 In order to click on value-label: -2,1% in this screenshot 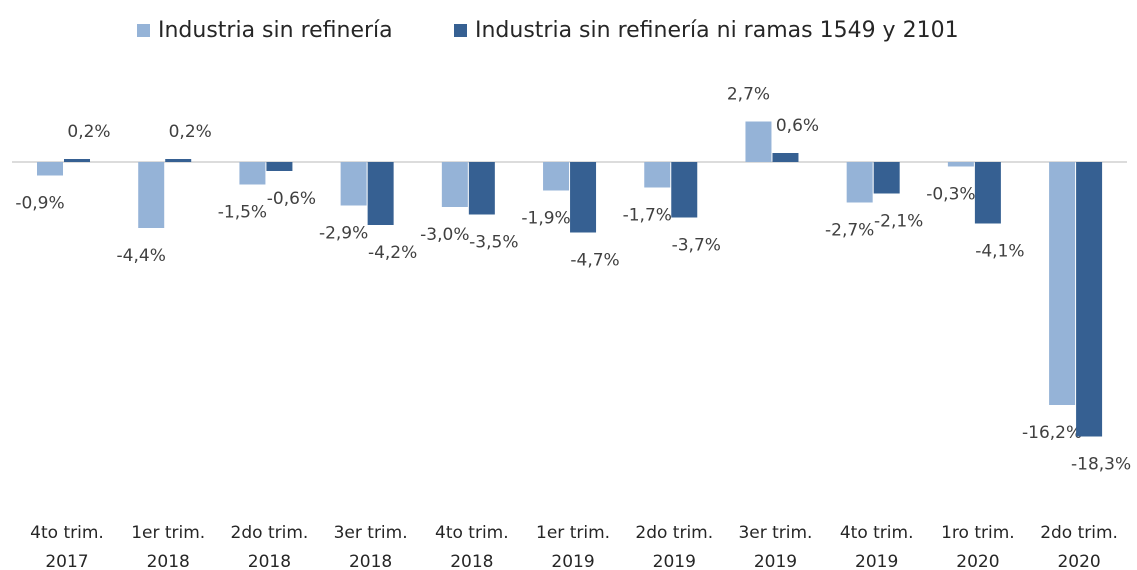, I will do `click(898, 222)`.